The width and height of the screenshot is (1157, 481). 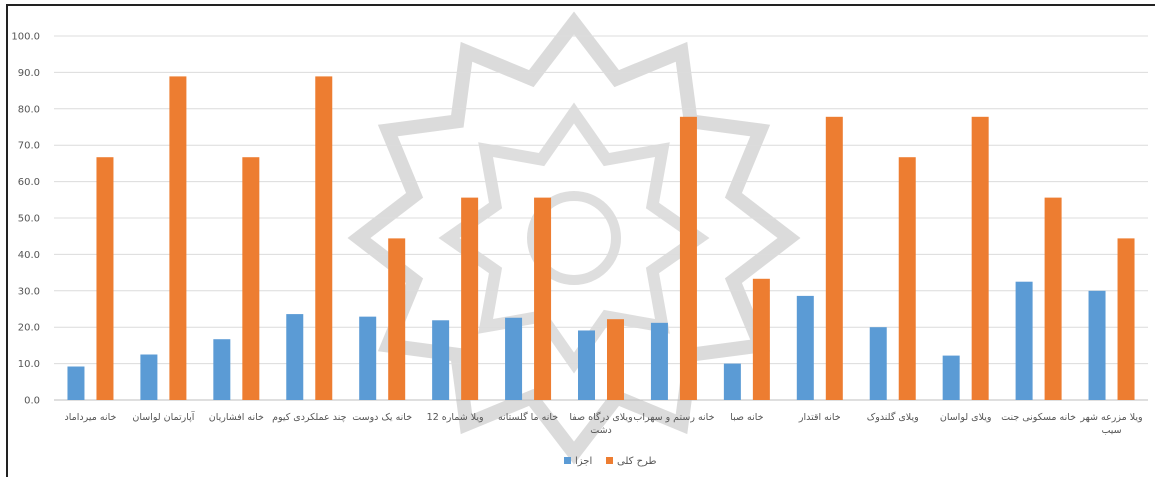 I want to click on y-tick-label: 20.0, so click(x=29, y=328).